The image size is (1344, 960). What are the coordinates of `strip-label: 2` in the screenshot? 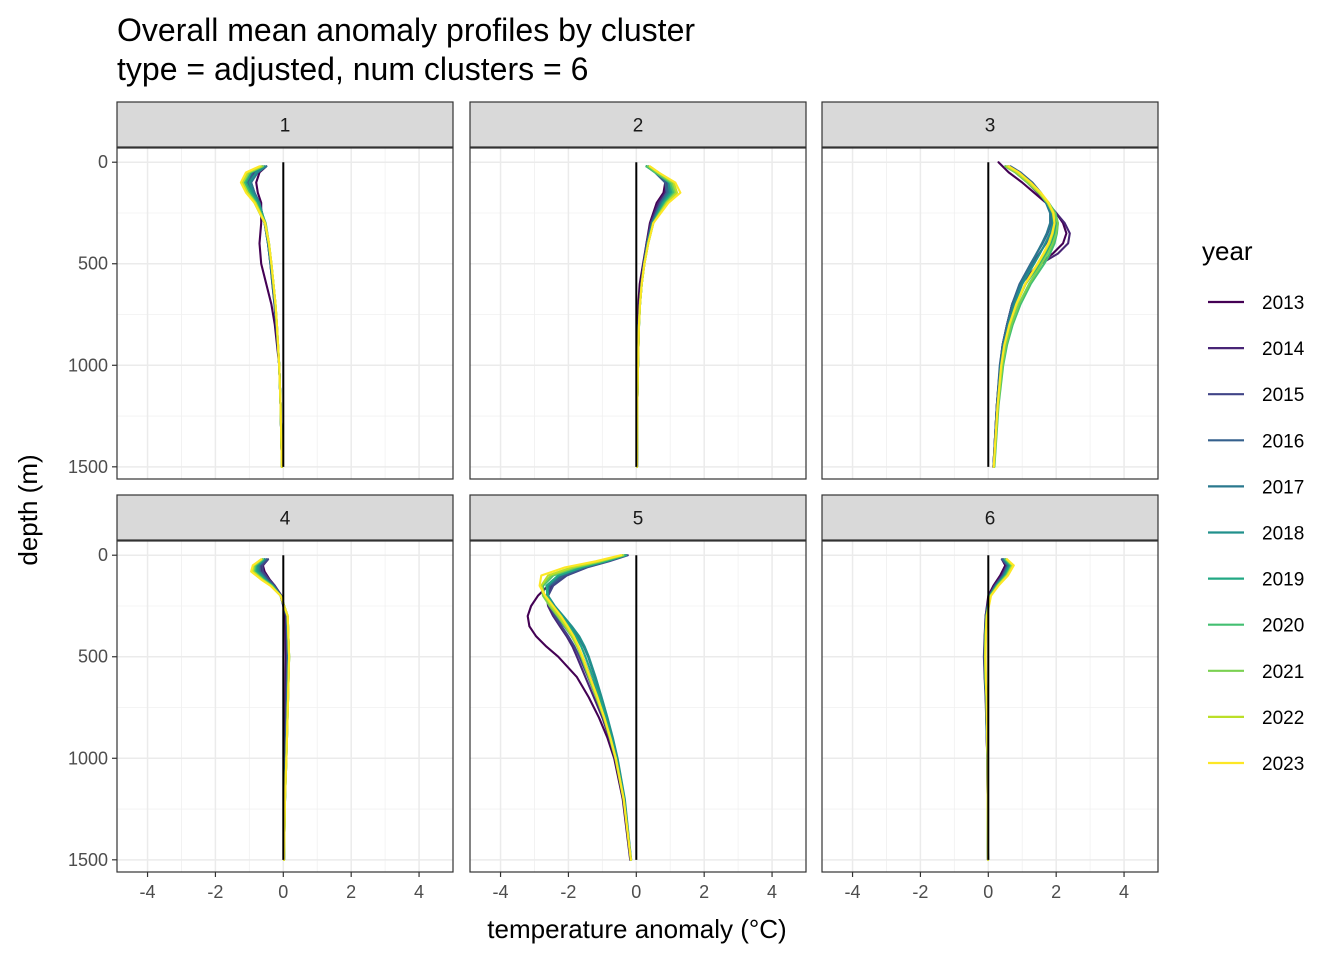 It's located at (638, 126).